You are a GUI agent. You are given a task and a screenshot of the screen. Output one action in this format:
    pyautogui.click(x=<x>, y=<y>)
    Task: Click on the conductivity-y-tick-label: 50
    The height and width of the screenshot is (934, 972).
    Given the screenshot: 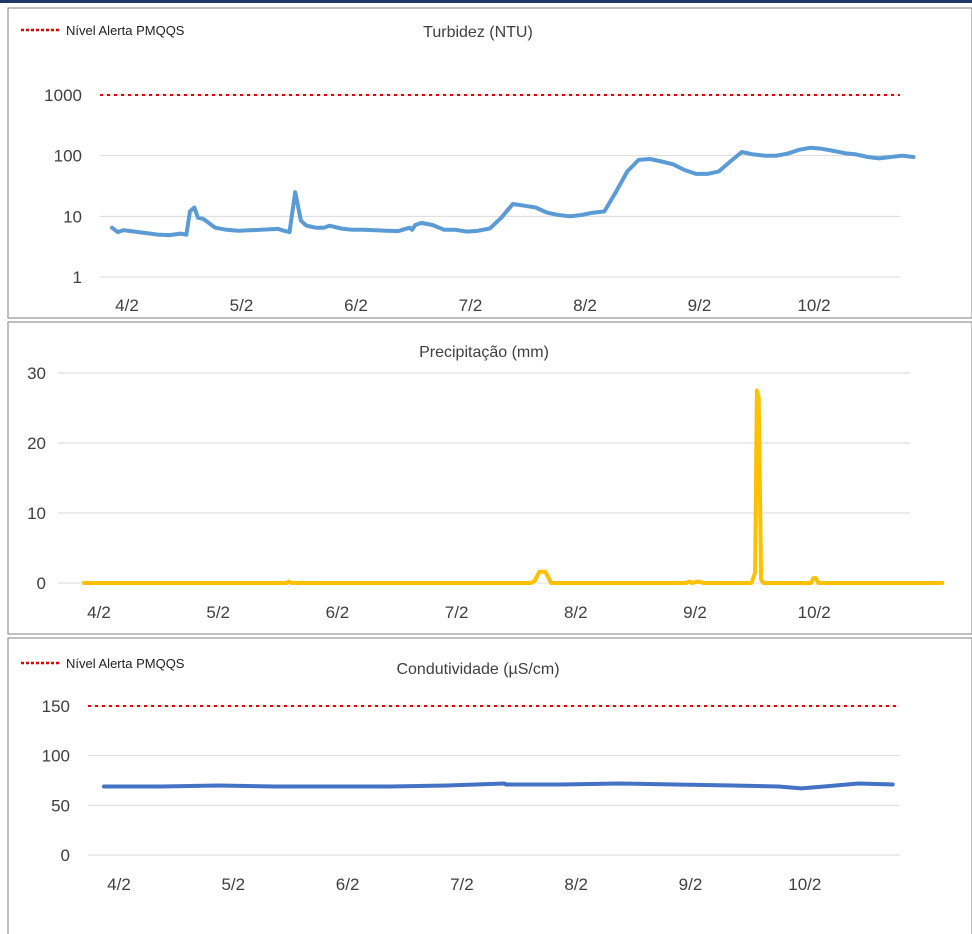 What is the action you would take?
    pyautogui.click(x=60, y=805)
    